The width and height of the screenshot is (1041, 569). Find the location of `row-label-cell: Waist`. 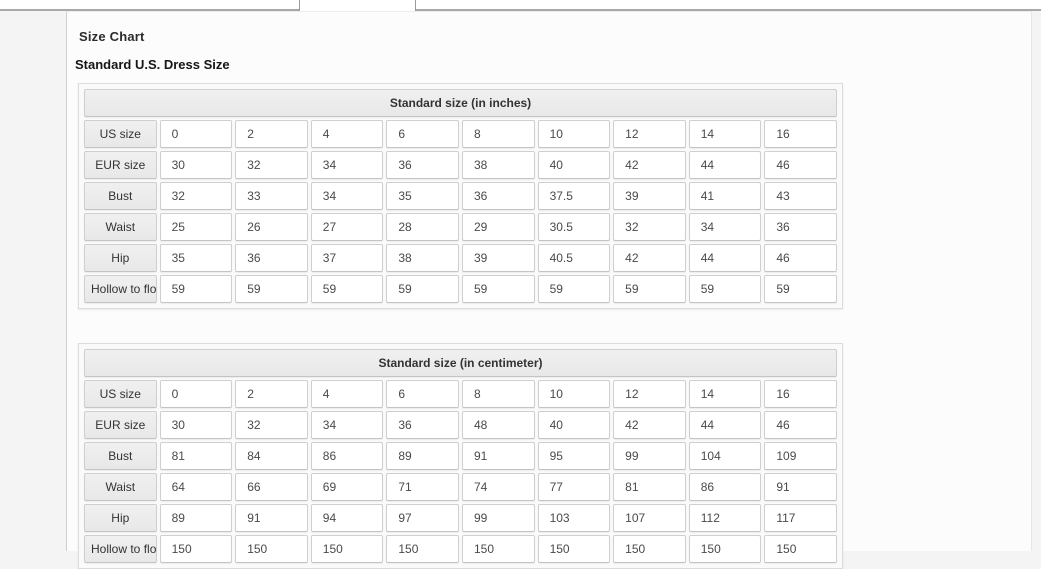

row-label-cell: Waist is located at coordinates (120, 227).